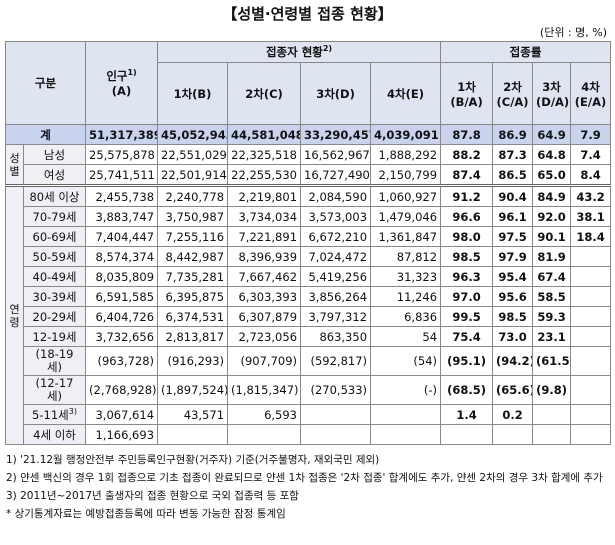 This screenshot has height=545, width=615. What do you see at coordinates (552, 316) in the screenshot?
I see `value-cell: 59.3` at bounding box center [552, 316].